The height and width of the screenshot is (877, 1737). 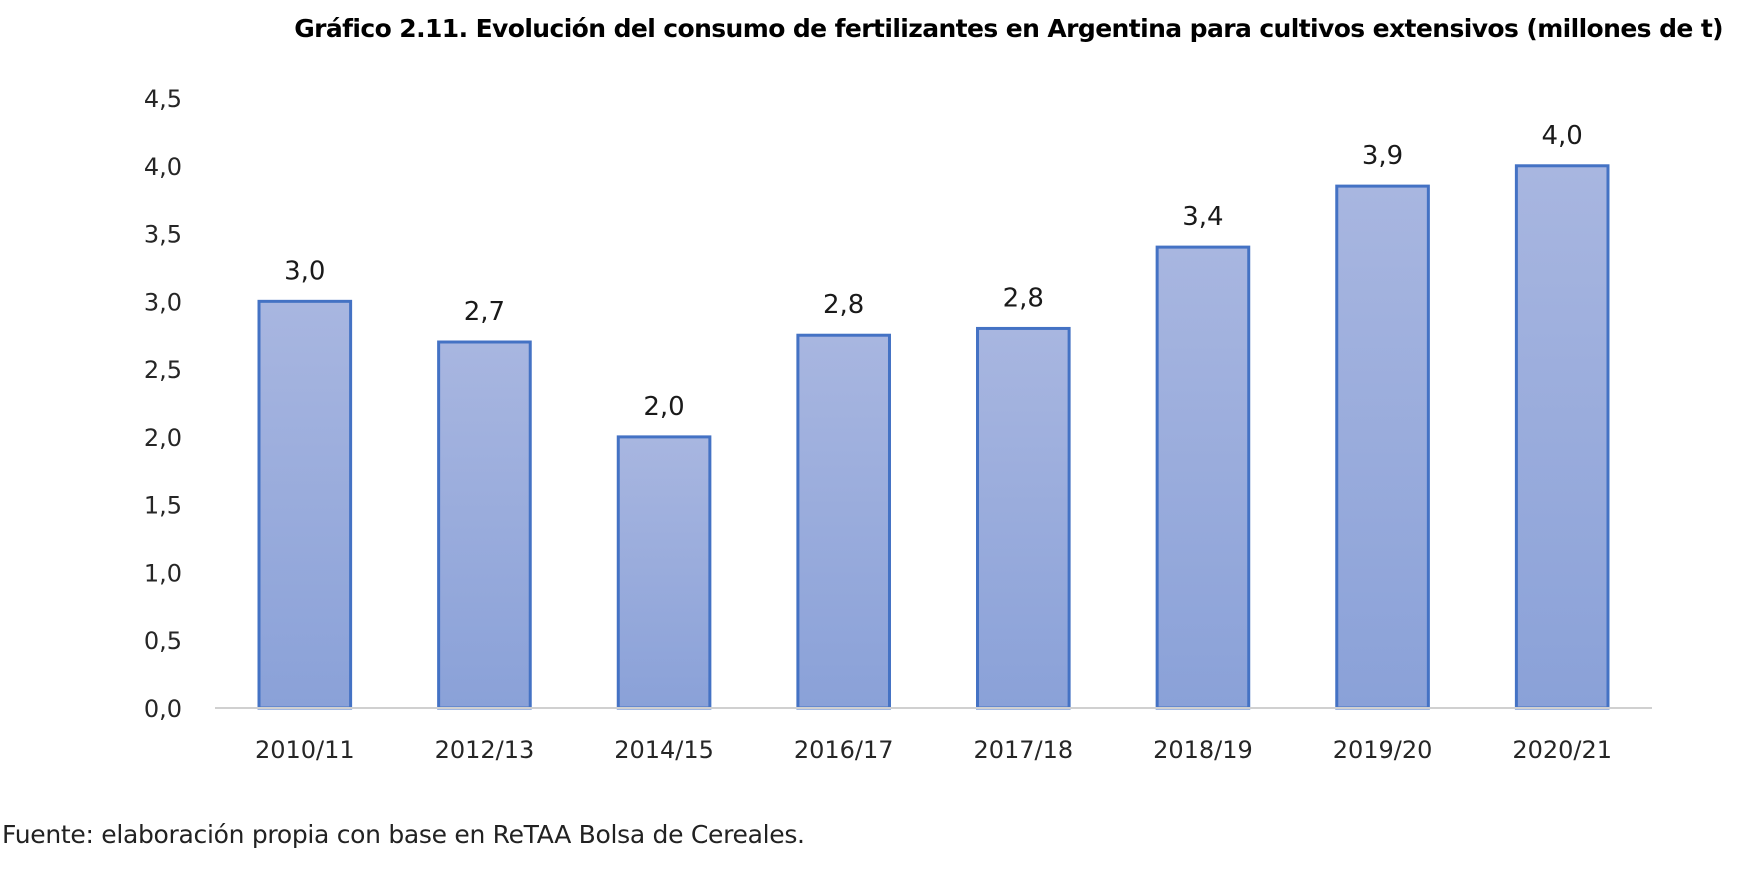 I want to click on y-tick-label: 4,5, so click(x=163, y=99).